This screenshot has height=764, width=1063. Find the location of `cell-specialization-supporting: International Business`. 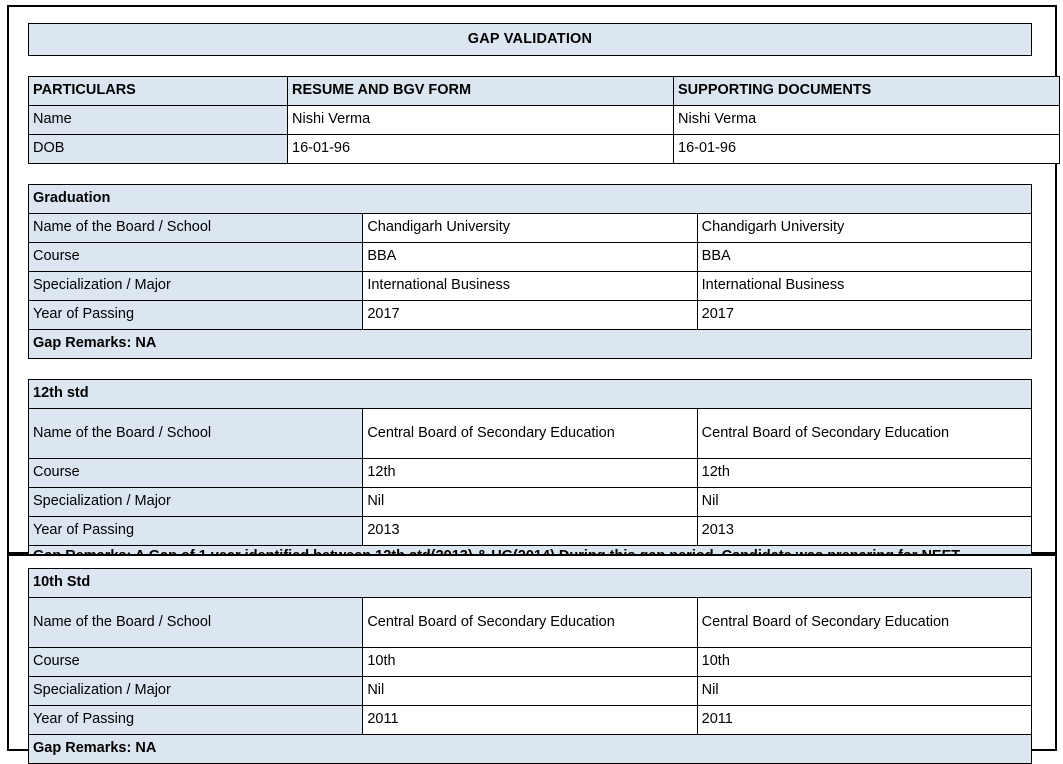

cell-specialization-supporting: International Business is located at coordinates (864, 286).